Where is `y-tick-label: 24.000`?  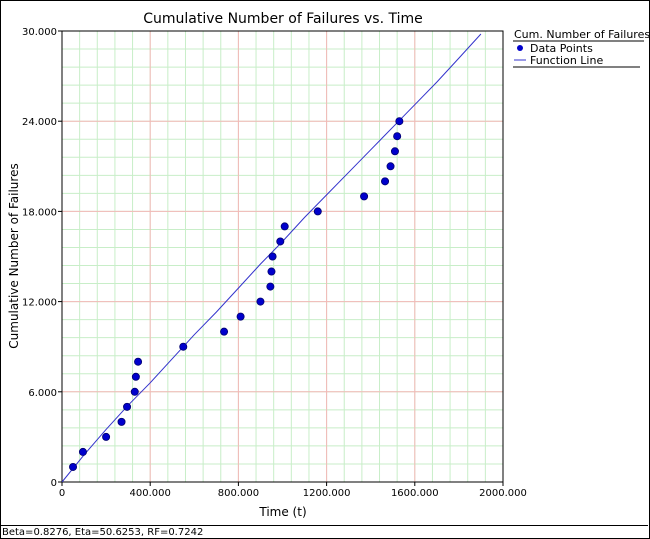 y-tick-label: 24.000 is located at coordinates (39, 122).